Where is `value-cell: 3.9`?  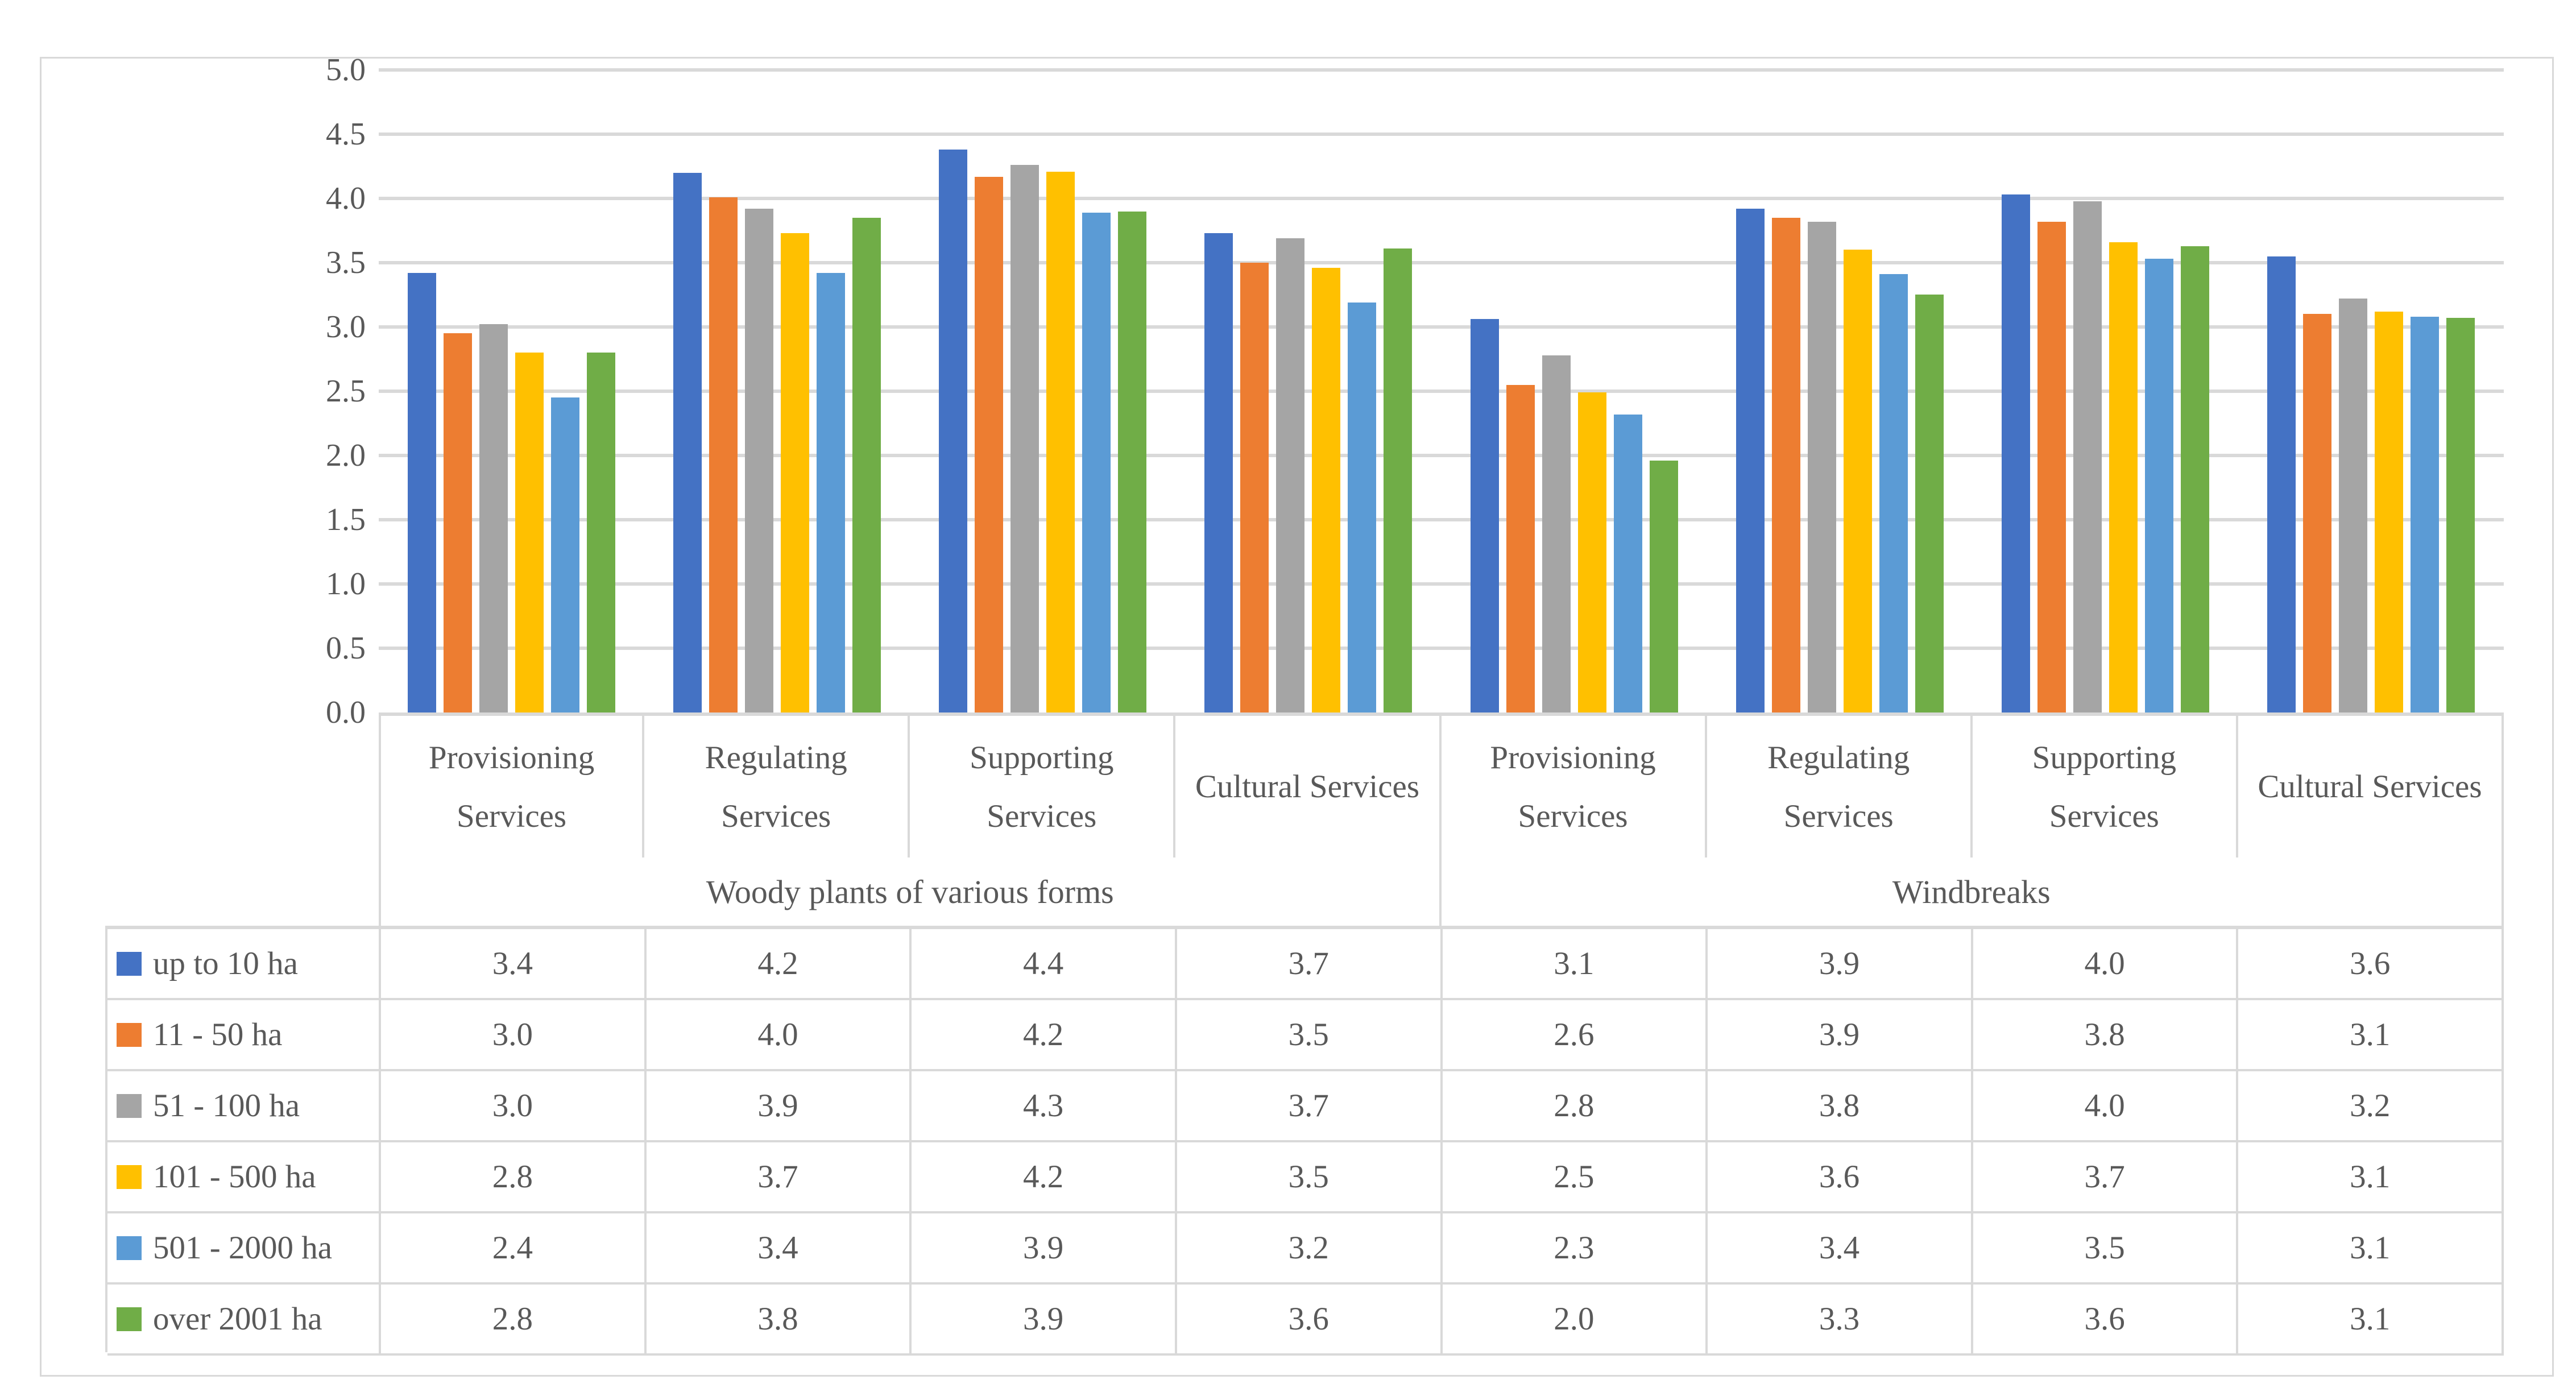
value-cell: 3.9 is located at coordinates (1044, 1249).